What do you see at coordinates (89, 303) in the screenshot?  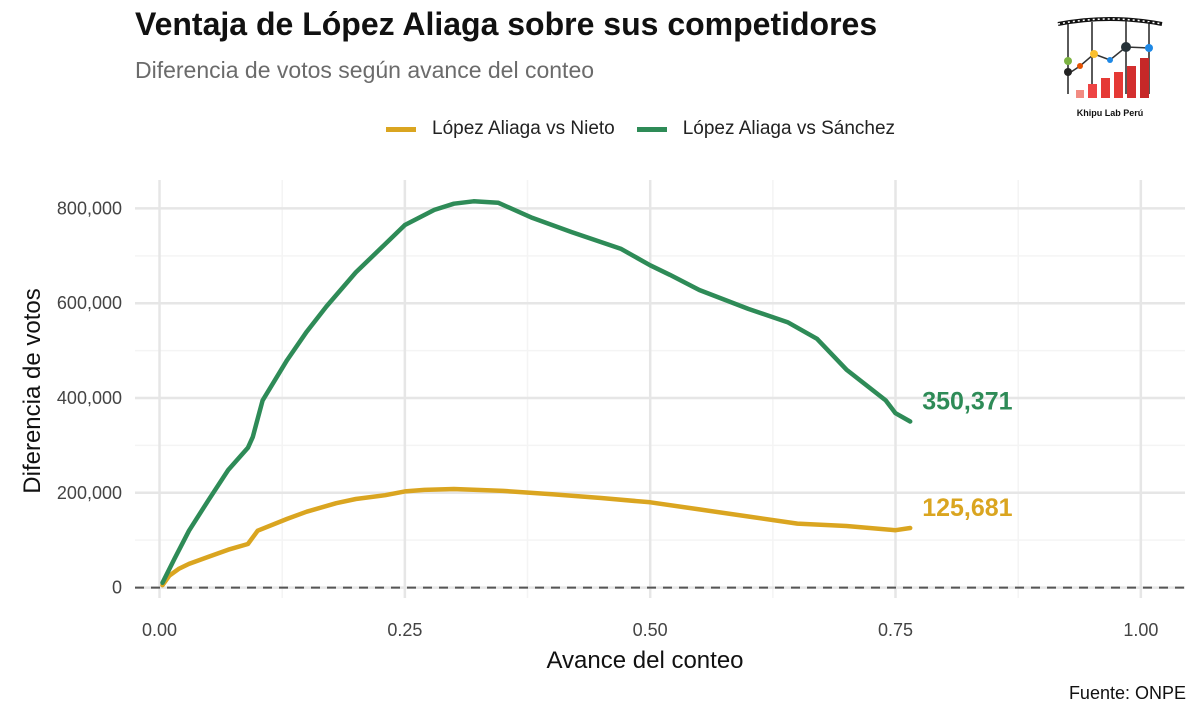 I see `y-tick-label: 600,000` at bounding box center [89, 303].